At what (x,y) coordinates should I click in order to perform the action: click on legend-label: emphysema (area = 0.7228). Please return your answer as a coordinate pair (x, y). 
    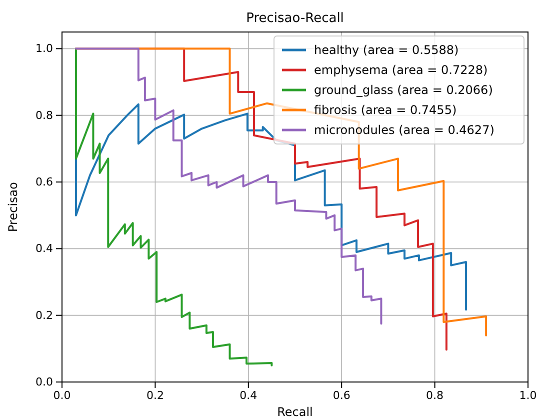
    Looking at the image, I should click on (401, 70).